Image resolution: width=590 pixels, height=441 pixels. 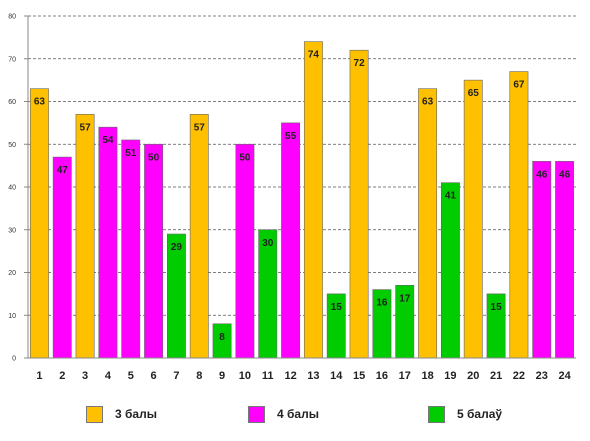 I want to click on x-tick-label-3: 3, so click(x=85, y=376).